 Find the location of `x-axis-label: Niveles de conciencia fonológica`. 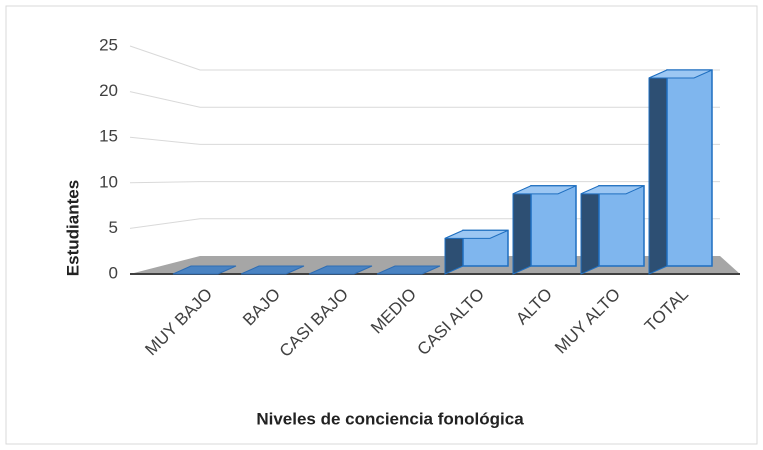

x-axis-label: Niveles de conciencia fonológica is located at coordinates (390, 418).